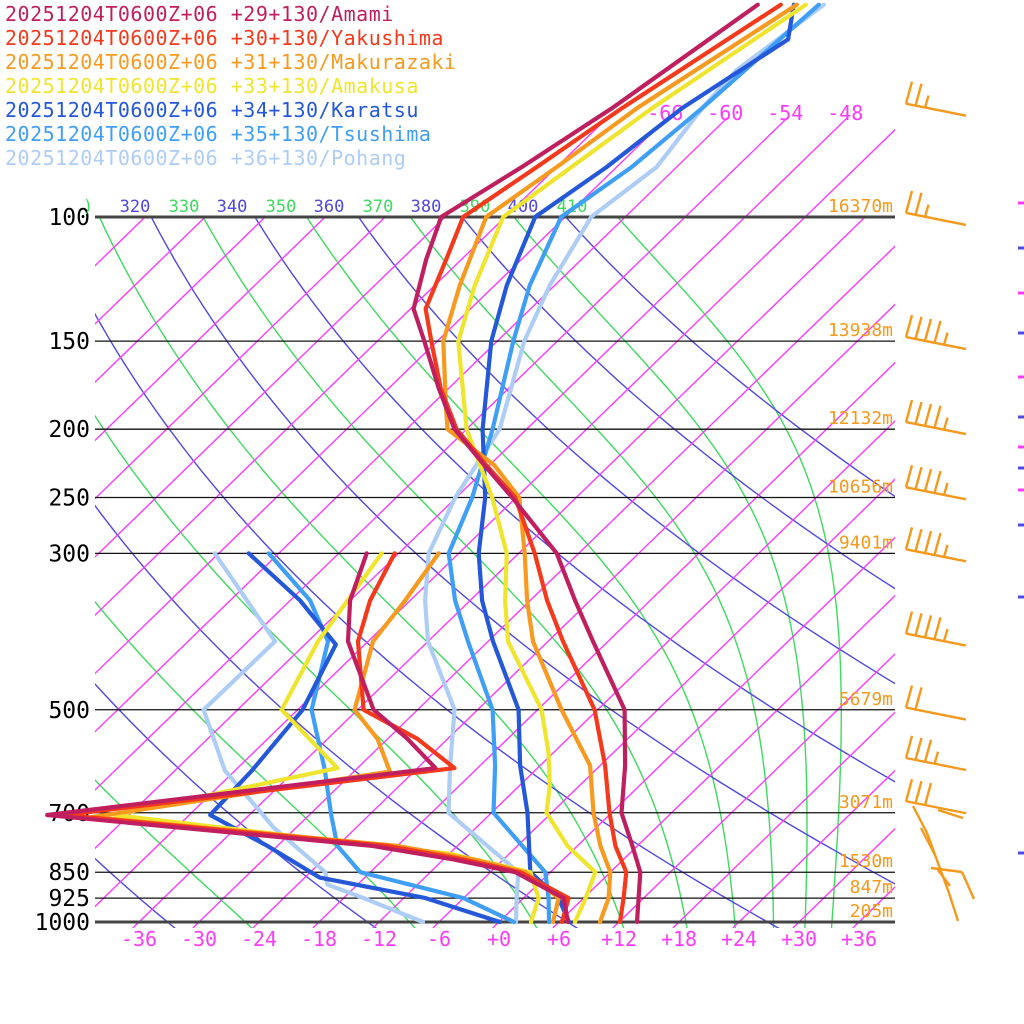 This screenshot has width=1024, height=1024. Describe the element at coordinates (69, 899) in the screenshot. I see `svg-text: 925` at that location.